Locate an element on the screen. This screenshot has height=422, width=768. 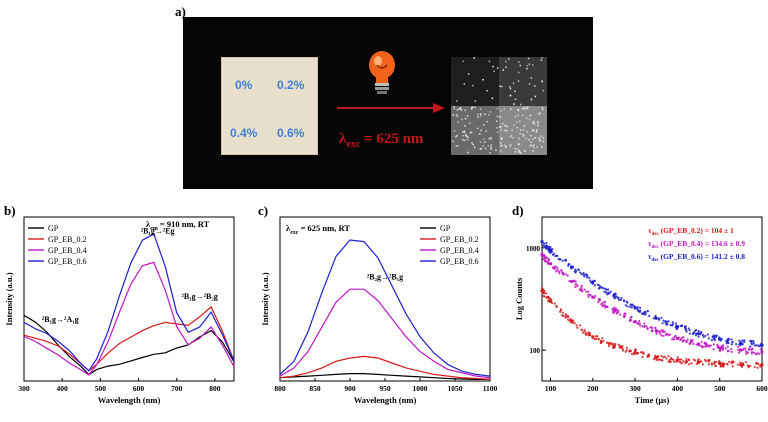
x-tick-label: 700 is located at coordinates (177, 388).